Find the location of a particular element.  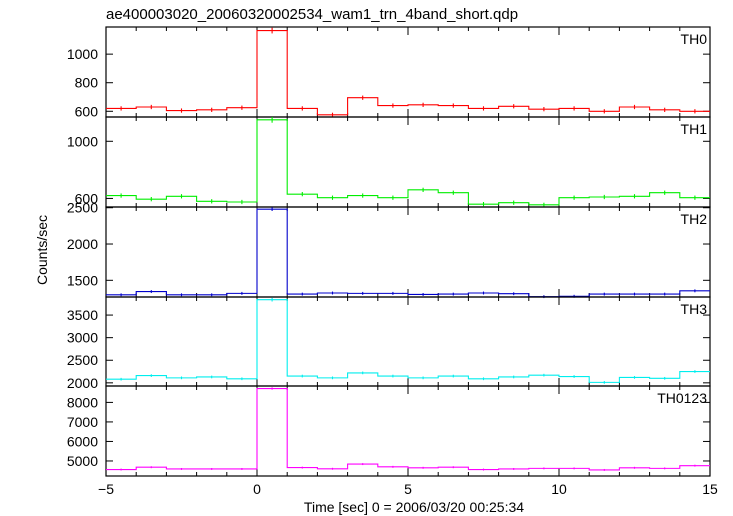

panel-label: TH2 is located at coordinates (694, 219).